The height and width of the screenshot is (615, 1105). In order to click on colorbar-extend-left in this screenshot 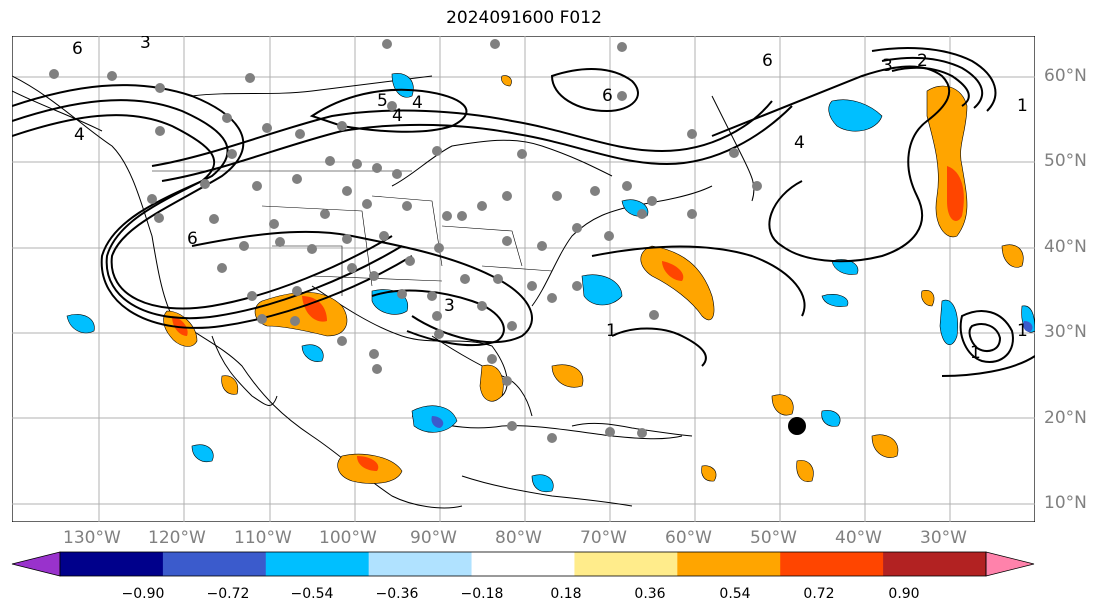, I will do `click(36, 564)`.